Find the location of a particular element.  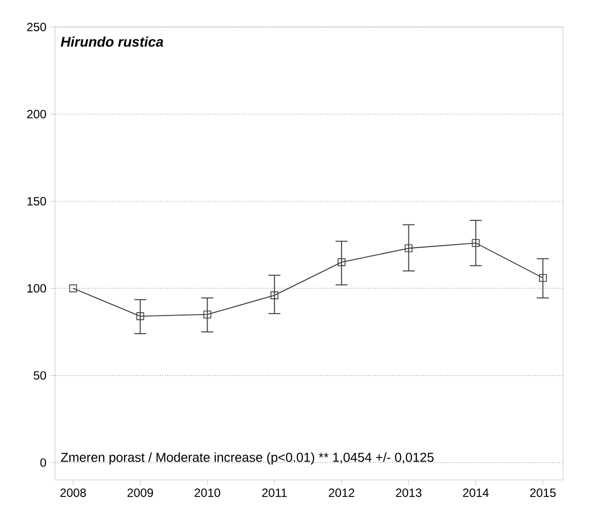

x-tick-label: 2012 is located at coordinates (341, 492).